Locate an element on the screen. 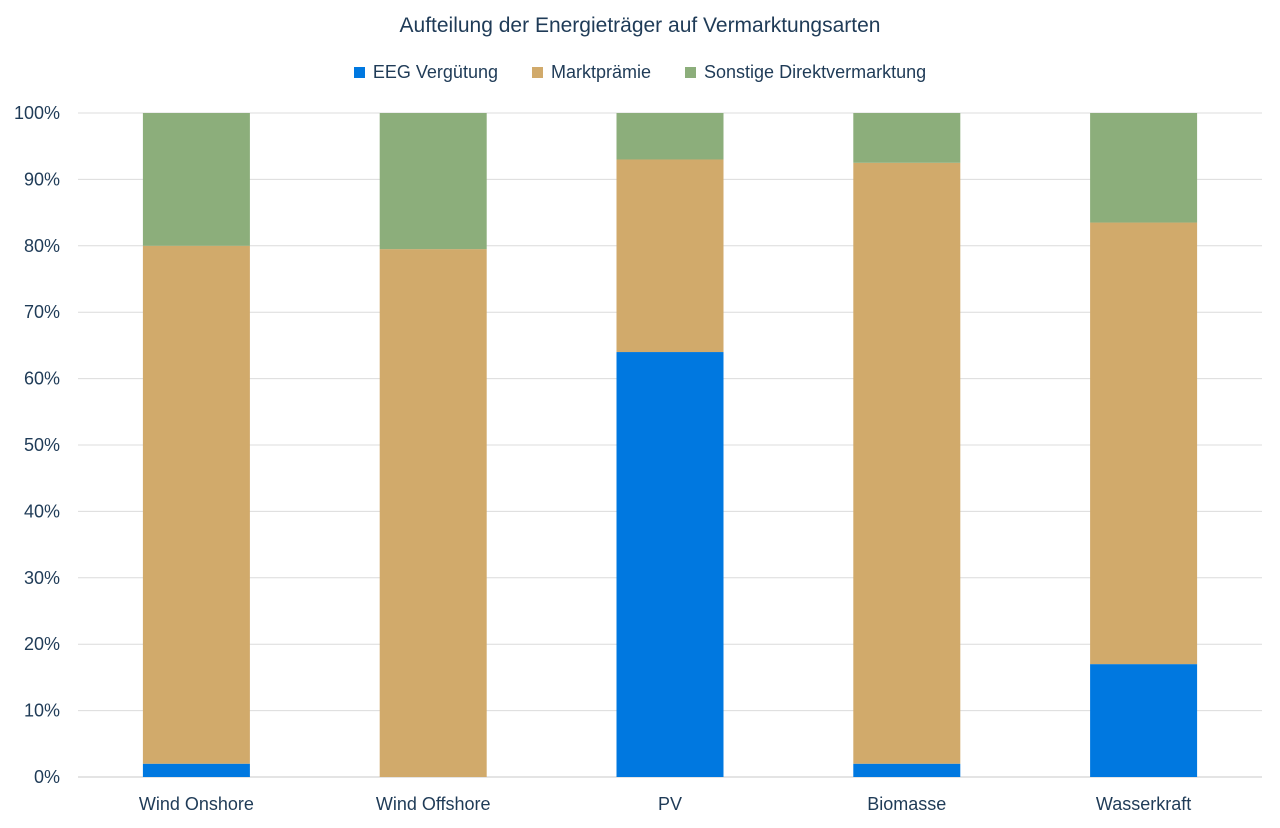  y-tick-label: 70% is located at coordinates (42, 312).